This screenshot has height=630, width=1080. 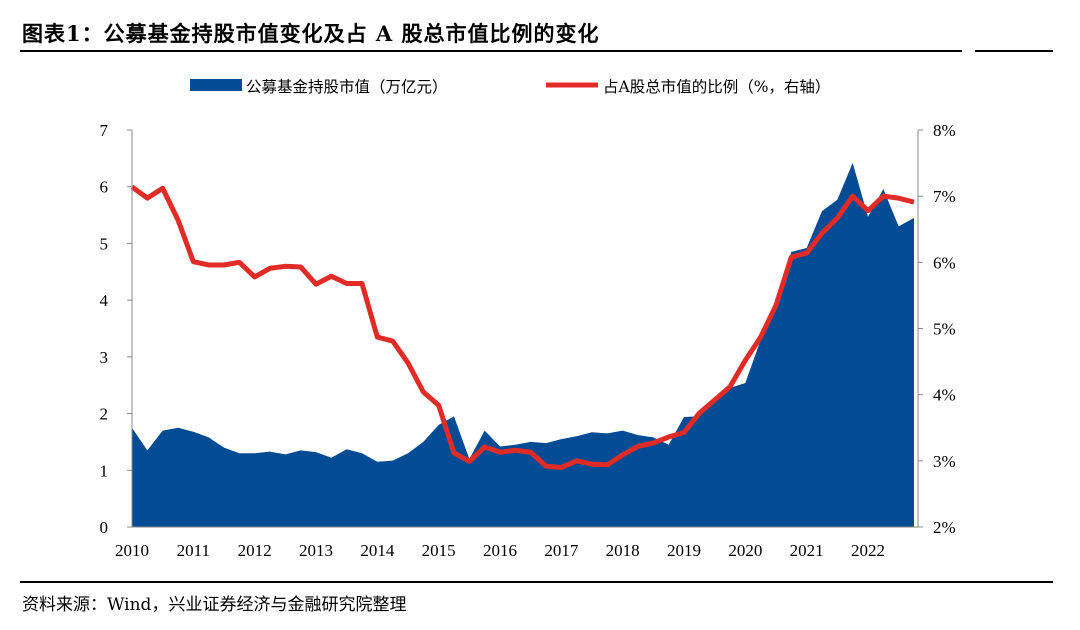 What do you see at coordinates (944, 196) in the screenshot?
I see `right-tick-label: 7%` at bounding box center [944, 196].